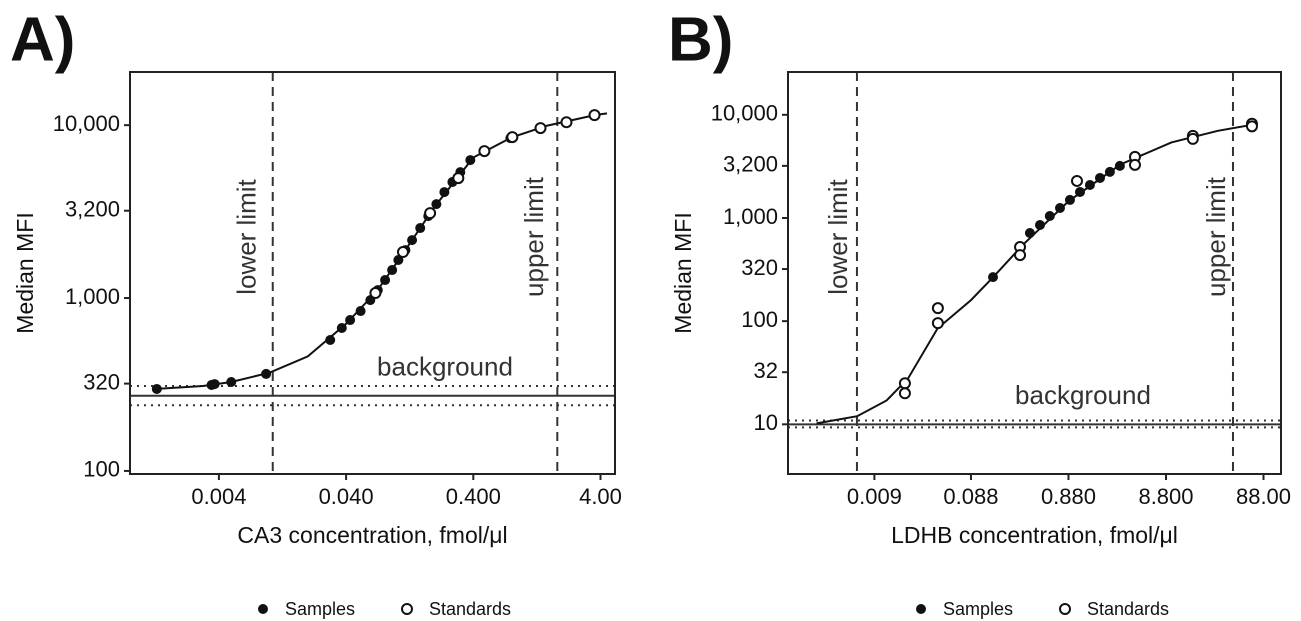 Image resolution: width=1301 pixels, height=621 pixels. Describe the element at coordinates (874, 496) in the screenshot. I see `x-tick-label: 0.009` at that location.